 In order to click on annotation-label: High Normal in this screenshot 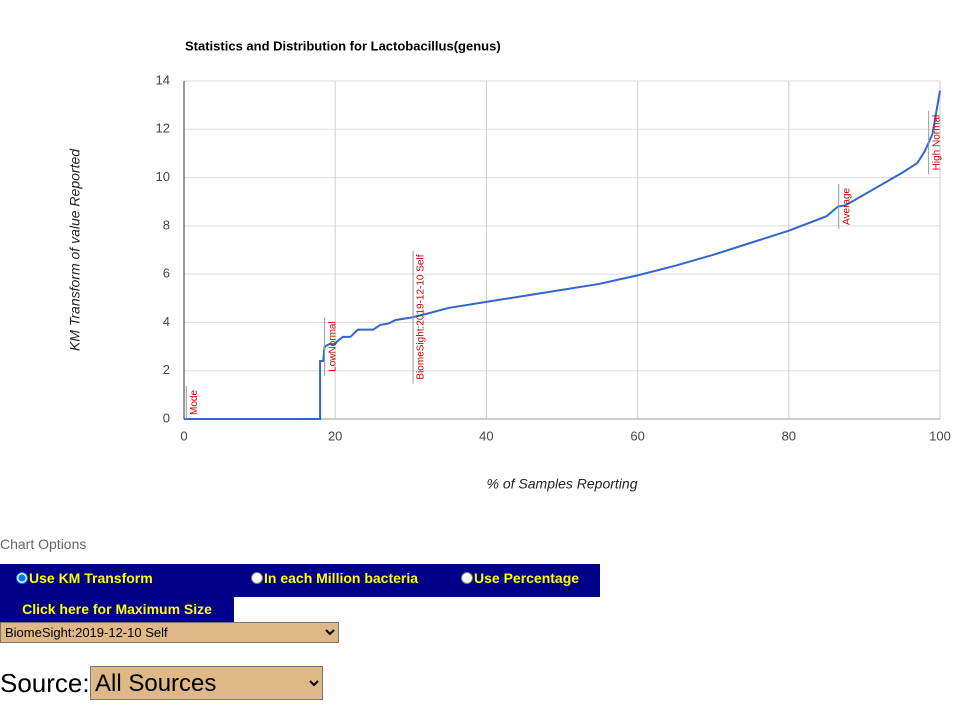, I will do `click(936, 143)`.